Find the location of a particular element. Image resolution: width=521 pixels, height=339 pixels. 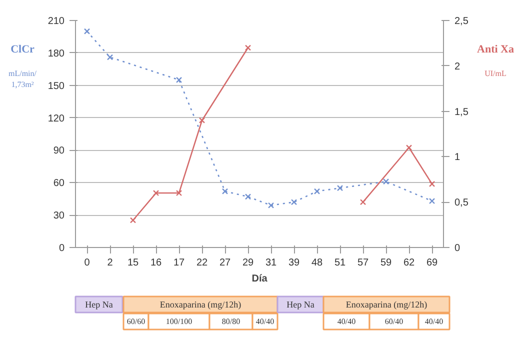

text: 60/60 is located at coordinates (136, 321).